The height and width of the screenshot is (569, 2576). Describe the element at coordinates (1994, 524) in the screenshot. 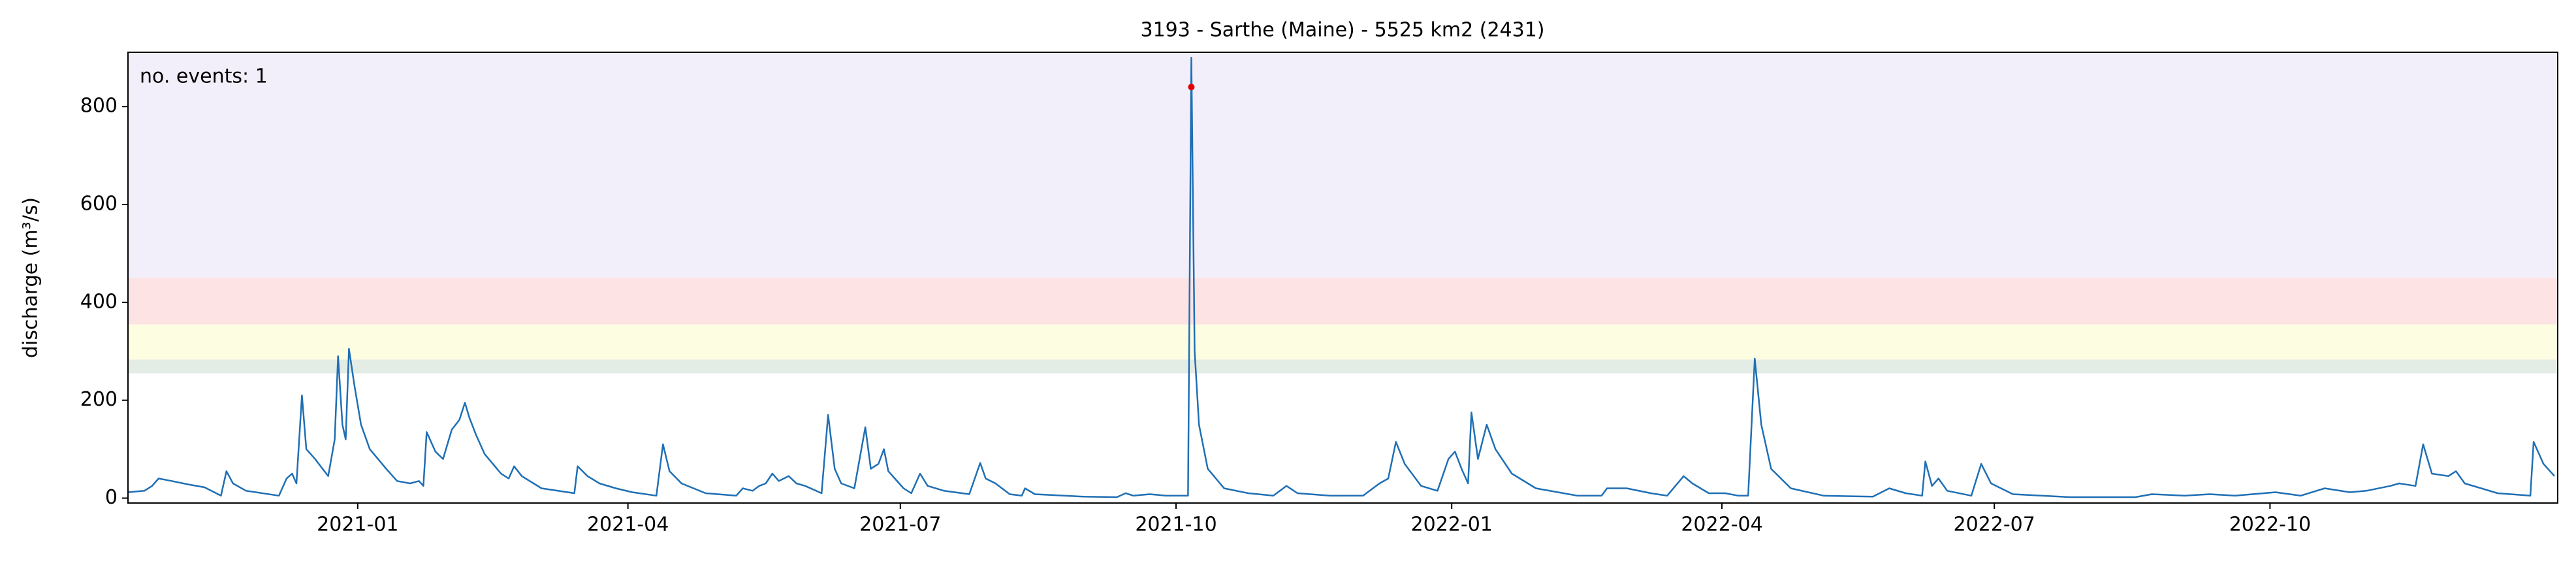

I see `x-tick-label: 2022-07` at that location.